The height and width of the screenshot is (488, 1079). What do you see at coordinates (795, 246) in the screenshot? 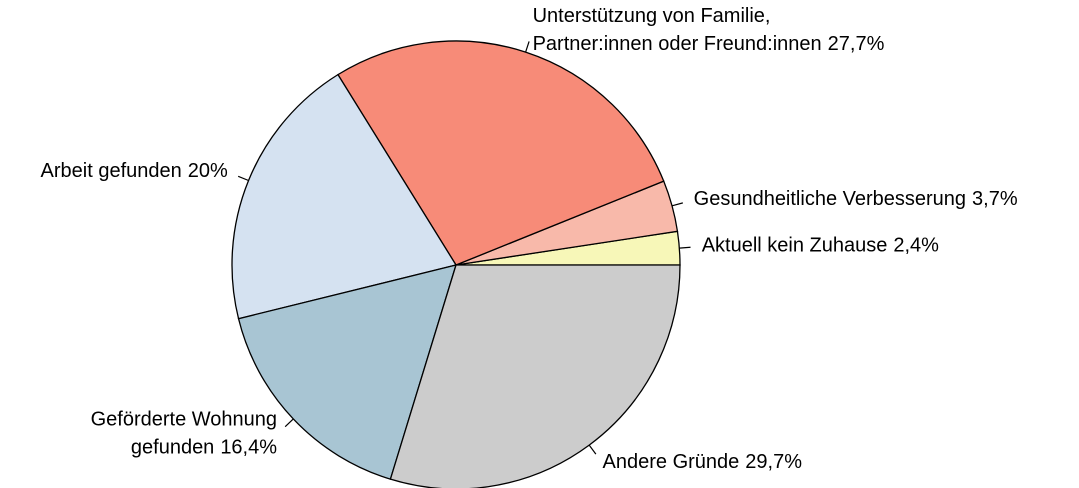
I see `label-line: Aktuell kein Zuhause` at bounding box center [795, 246].